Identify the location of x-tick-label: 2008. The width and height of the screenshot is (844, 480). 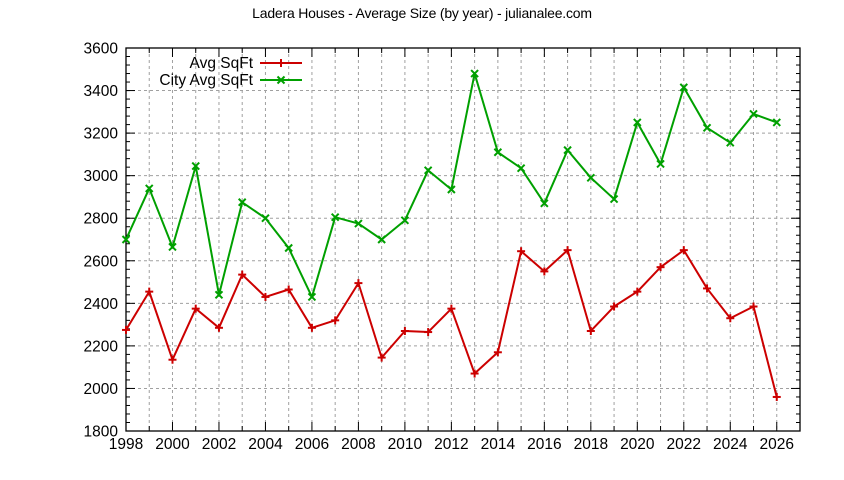
(358, 444).